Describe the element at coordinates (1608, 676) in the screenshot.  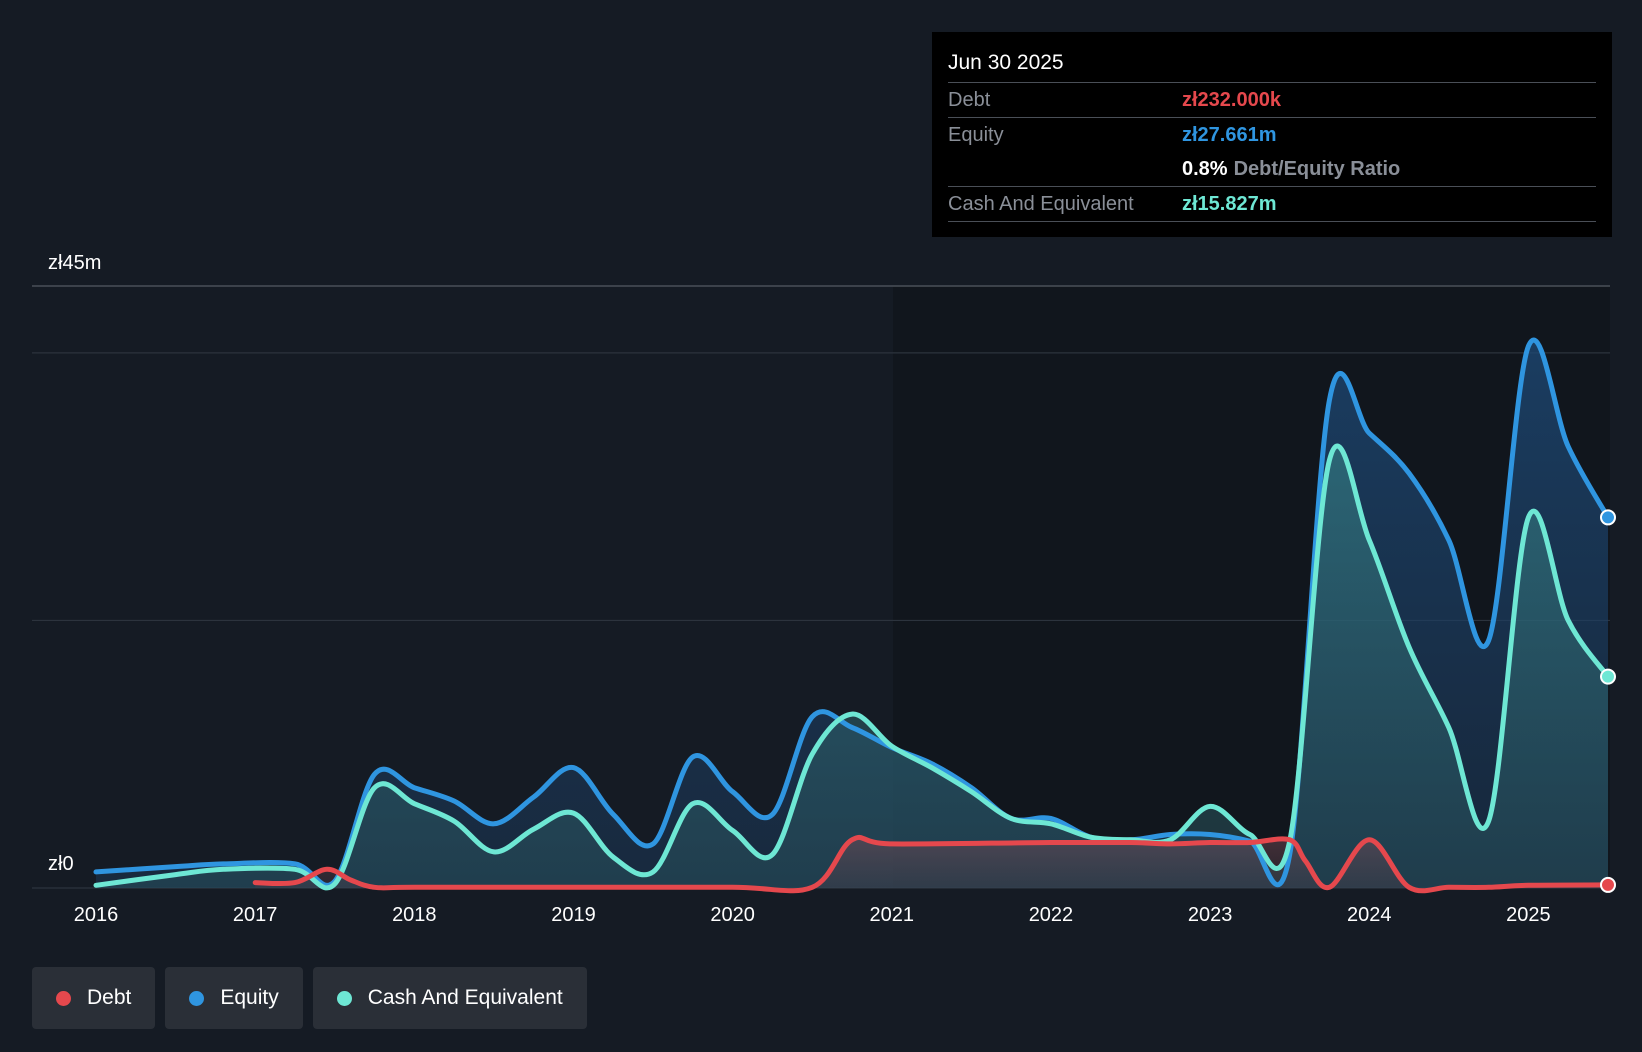
I see `cash-endpoint` at that location.